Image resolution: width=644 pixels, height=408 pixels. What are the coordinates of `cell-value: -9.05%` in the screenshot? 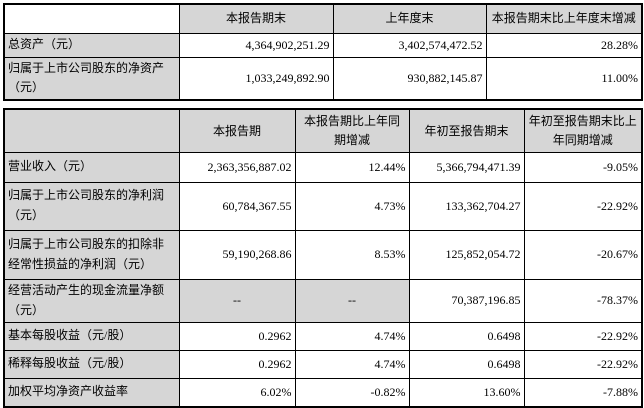 It's located at (583, 167).